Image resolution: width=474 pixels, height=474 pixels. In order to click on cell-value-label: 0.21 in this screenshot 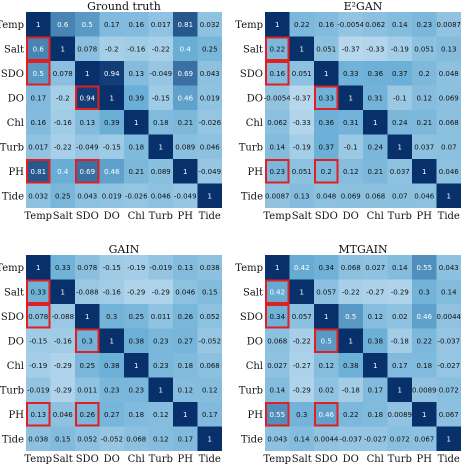, I will do `click(136, 172)`.